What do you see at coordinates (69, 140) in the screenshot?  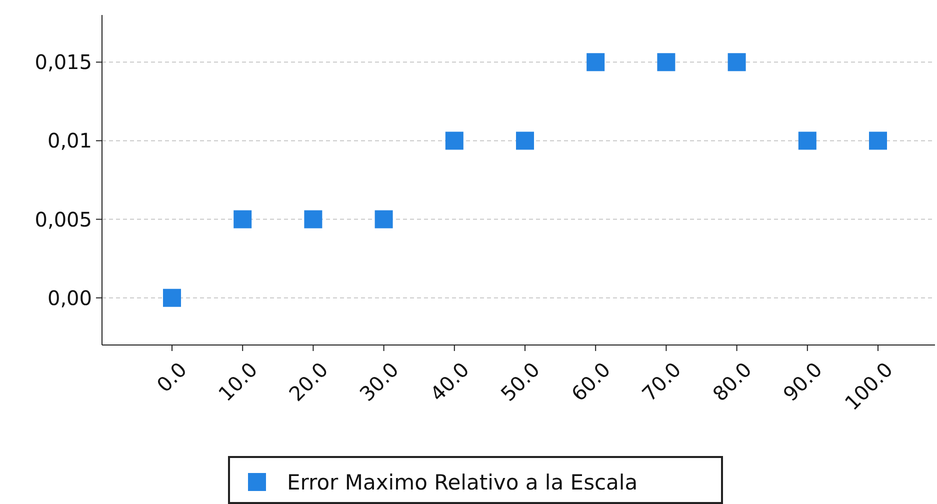 I see `y-tick-label: 0,01` at bounding box center [69, 140].